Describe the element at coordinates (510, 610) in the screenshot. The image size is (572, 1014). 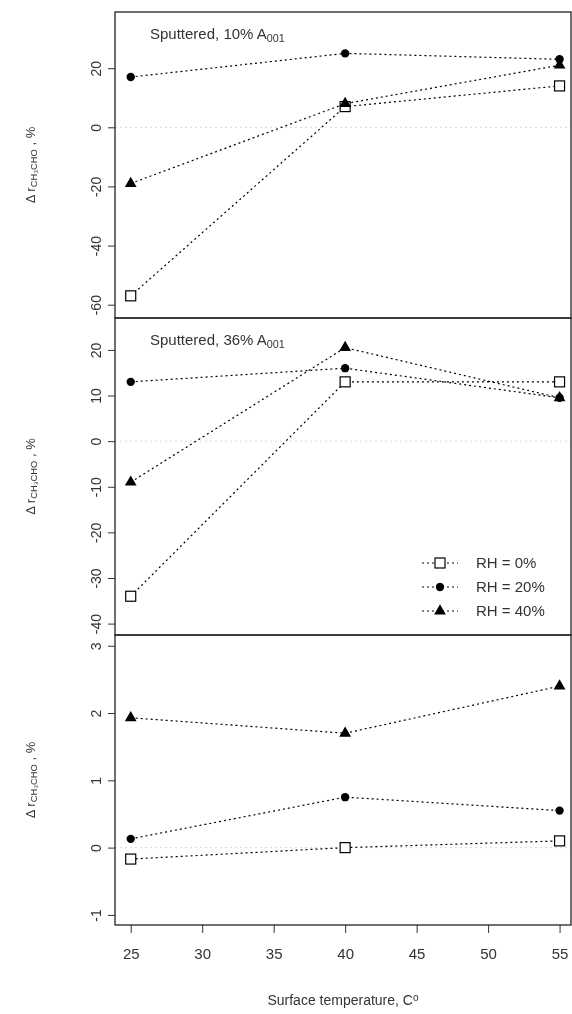
I see `legend-label: RH = 40%` at that location.